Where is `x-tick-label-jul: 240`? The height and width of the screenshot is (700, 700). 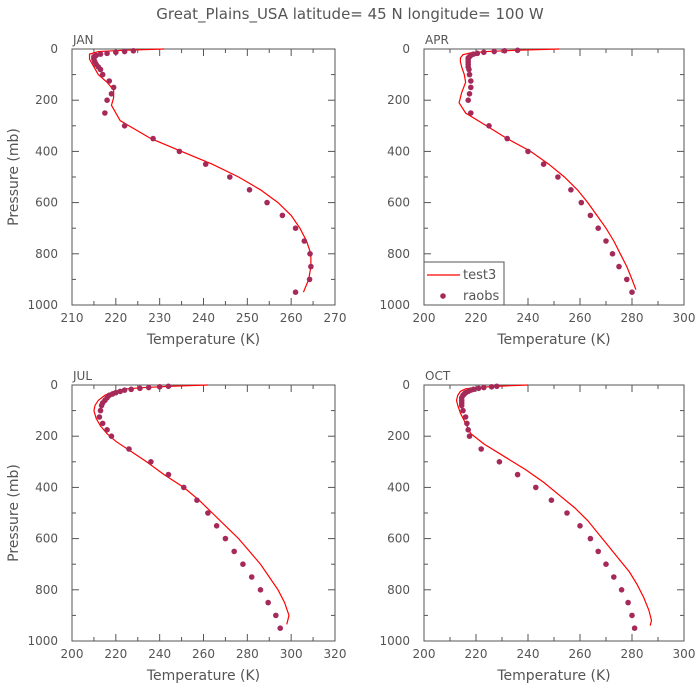 x-tick-label-jul: 240 is located at coordinates (159, 654).